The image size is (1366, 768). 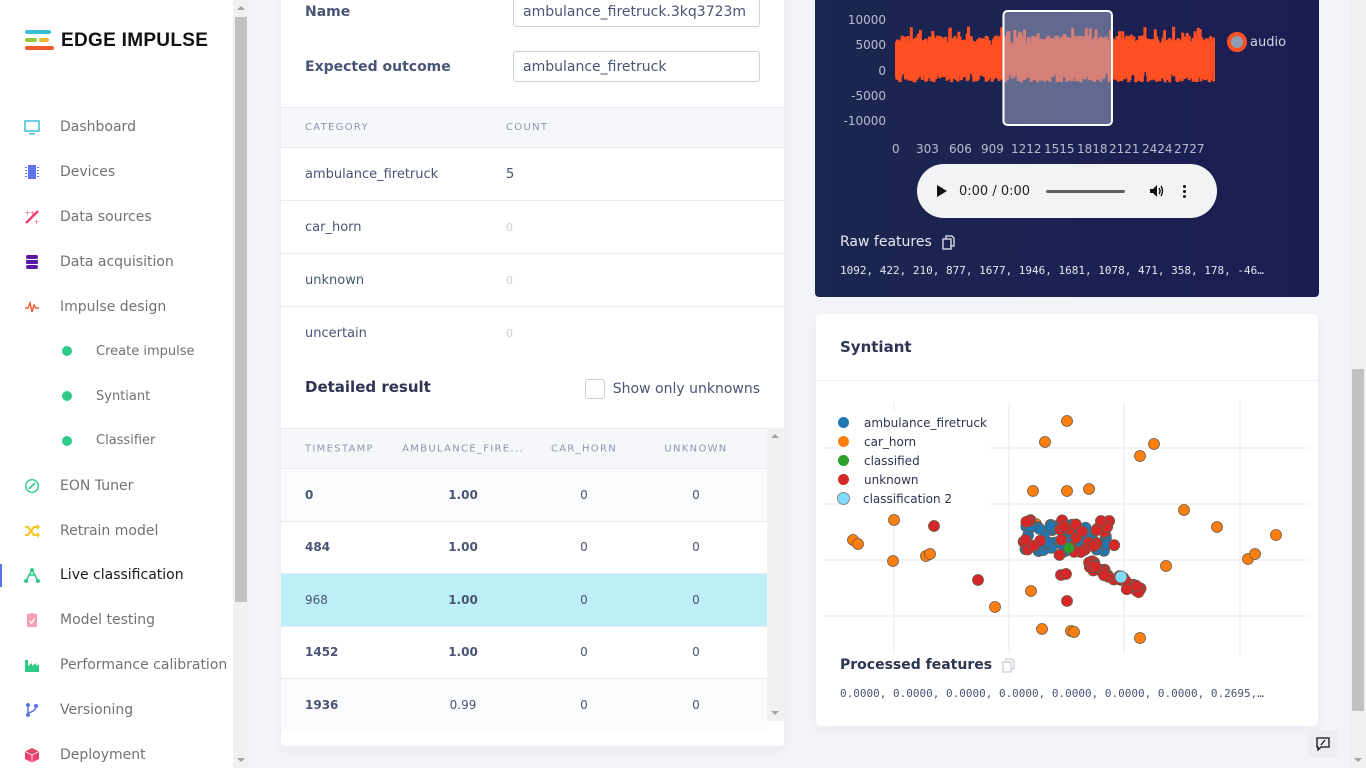 What do you see at coordinates (891, 479) in the screenshot?
I see `legend-label: unknown` at bounding box center [891, 479].